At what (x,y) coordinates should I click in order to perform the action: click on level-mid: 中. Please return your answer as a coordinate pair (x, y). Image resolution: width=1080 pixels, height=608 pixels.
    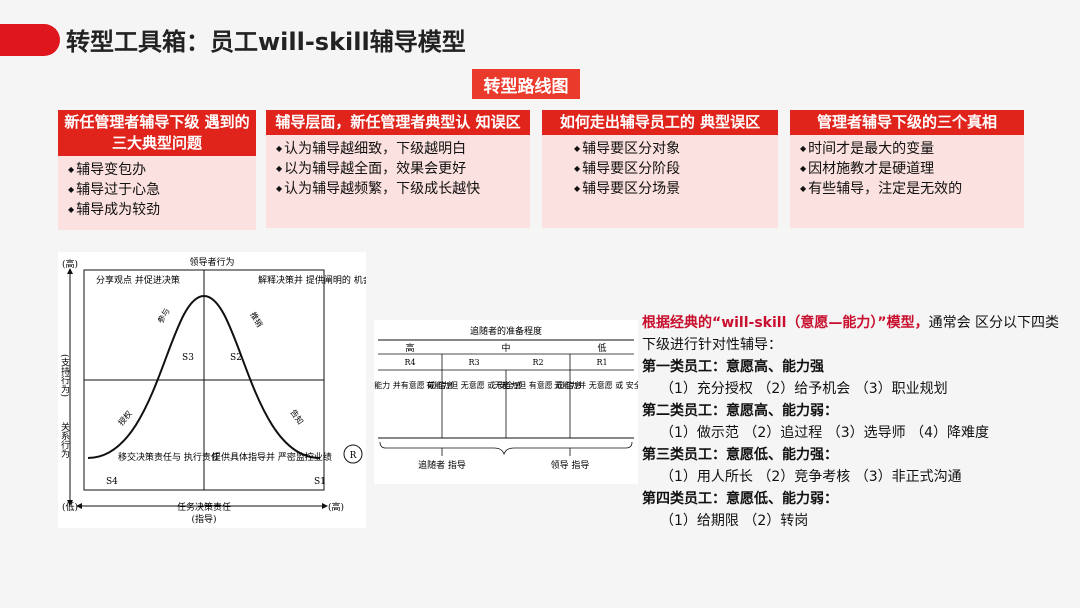
    Looking at the image, I should click on (505, 348).